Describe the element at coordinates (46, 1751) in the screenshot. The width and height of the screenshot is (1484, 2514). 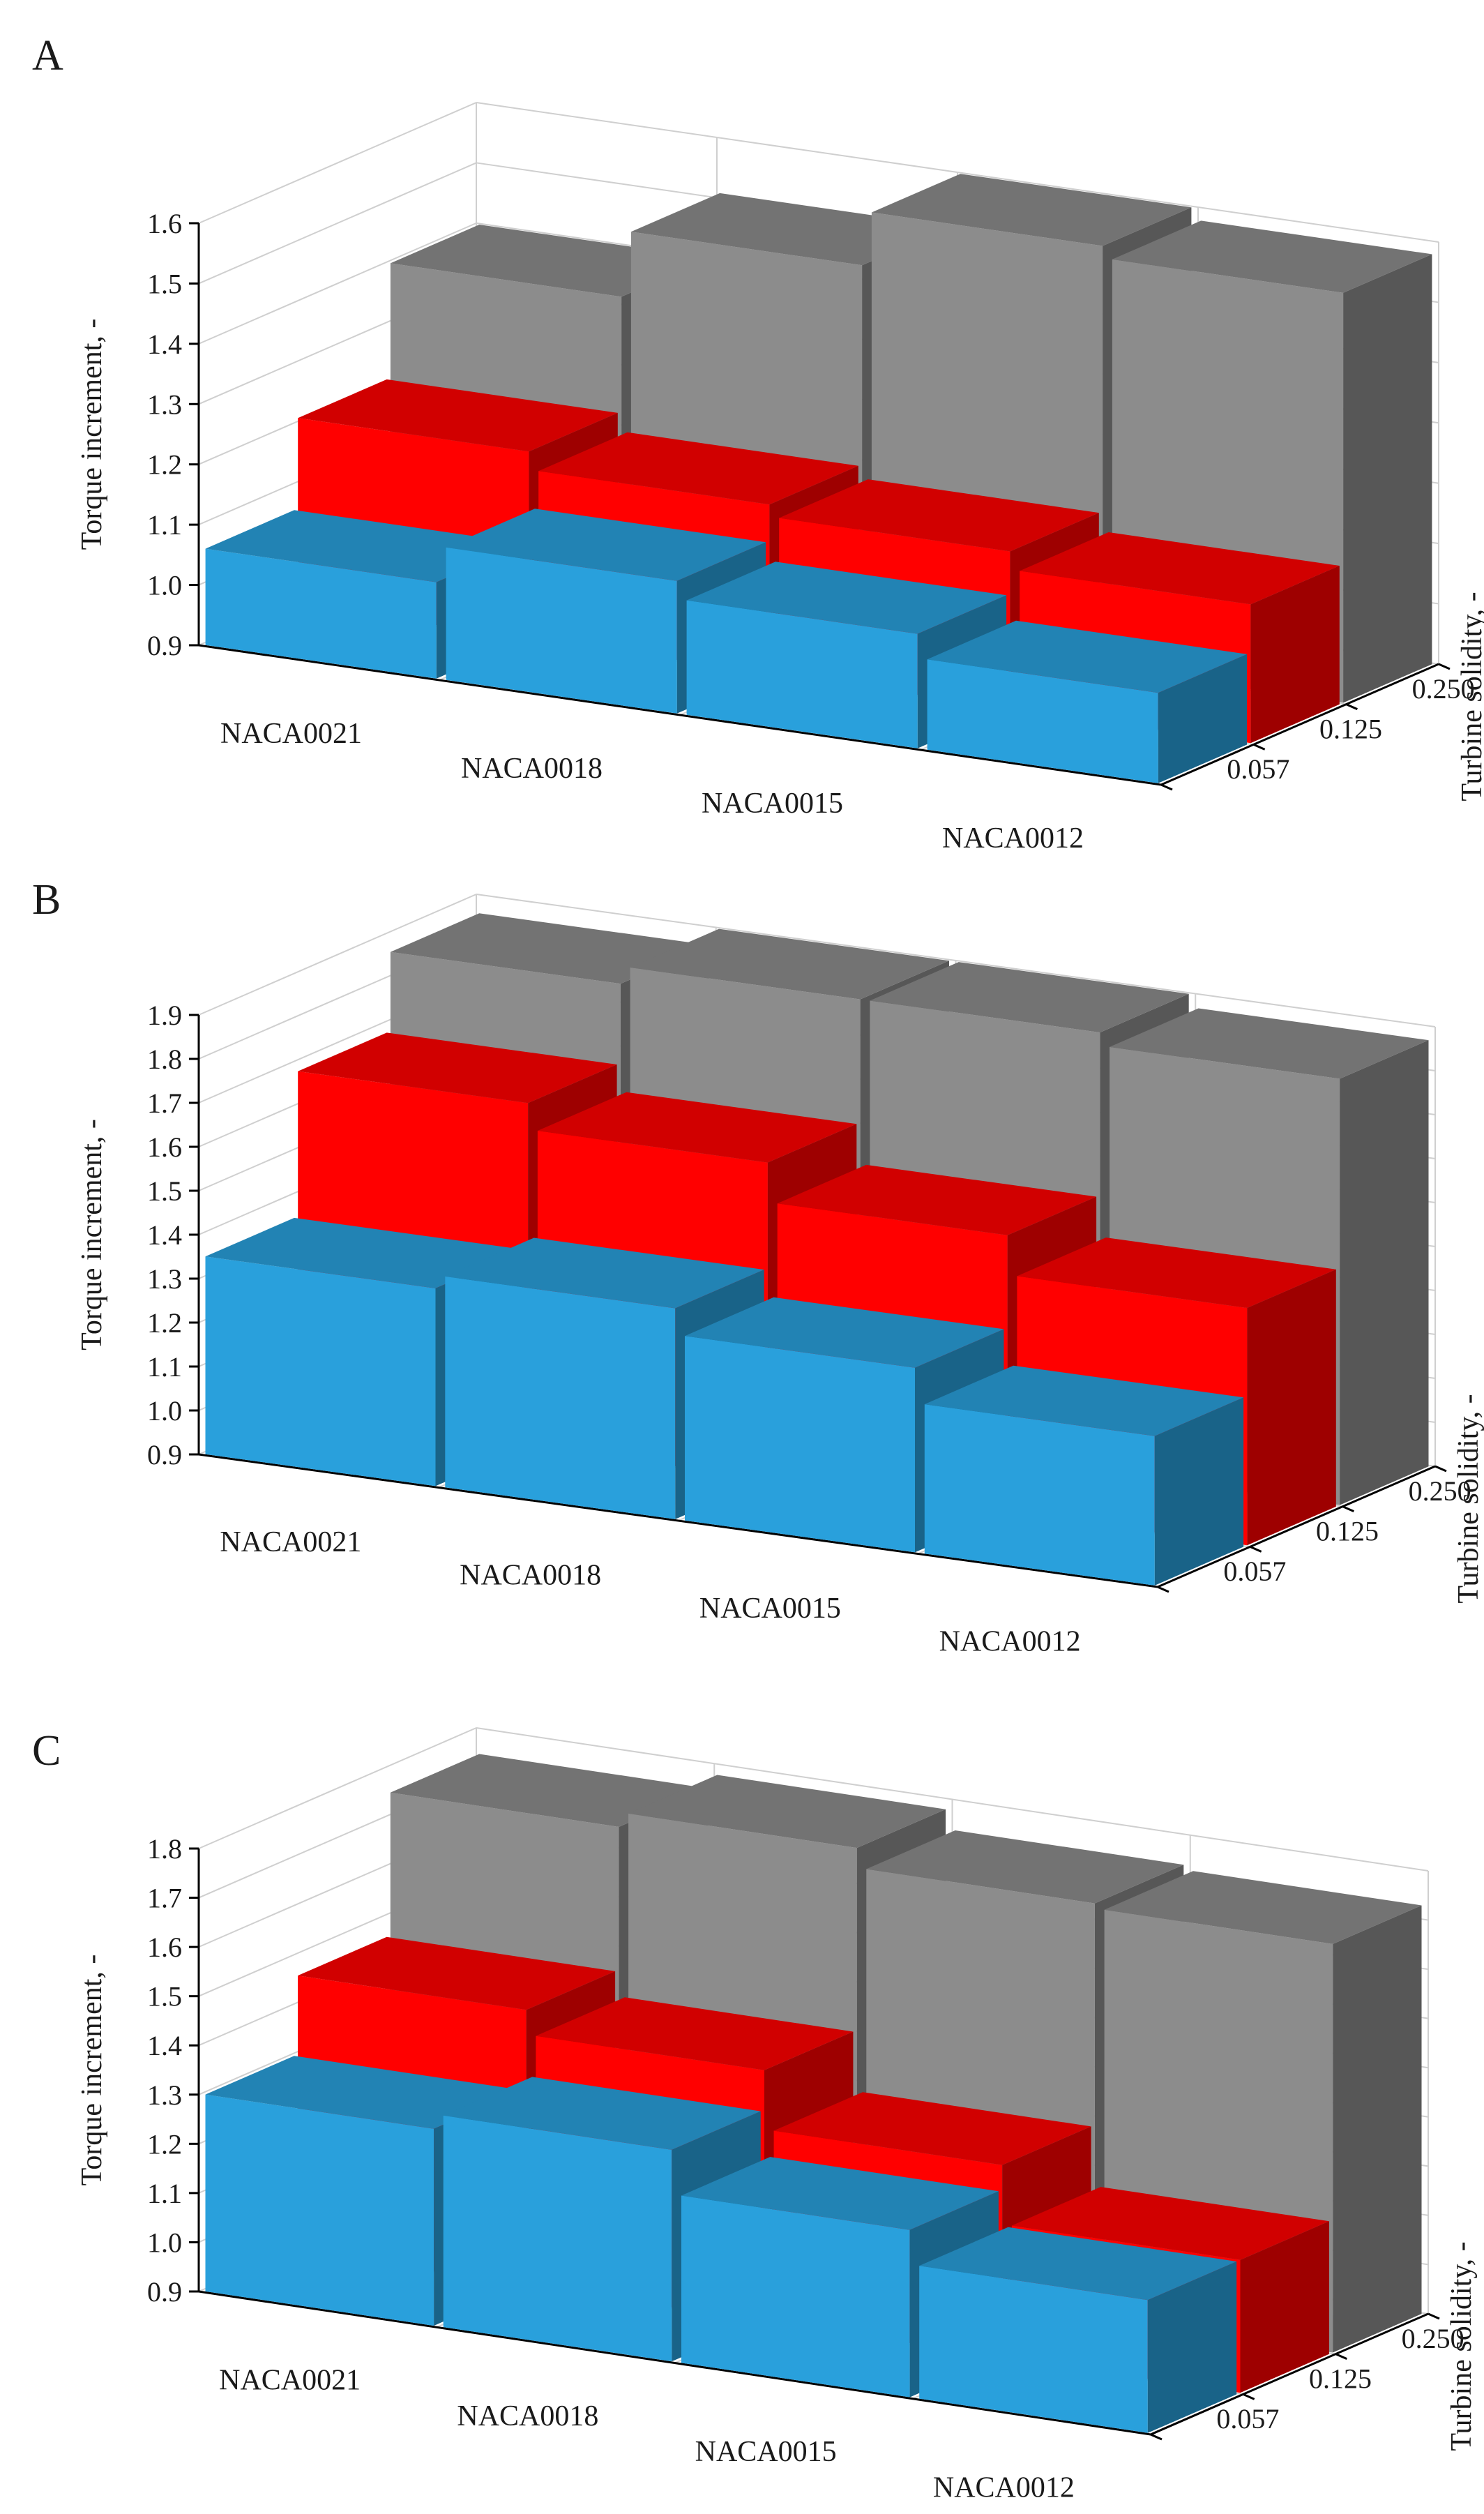
I see `panel-label: C` at that location.